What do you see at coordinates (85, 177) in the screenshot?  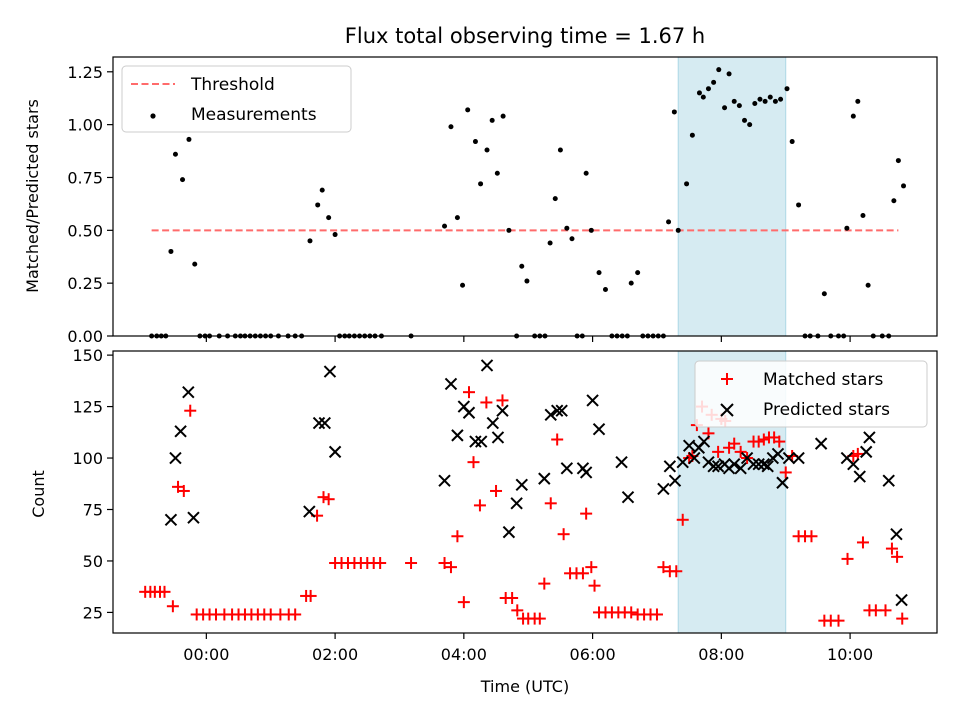 I see `y-tick-label: 0.75` at bounding box center [85, 177].